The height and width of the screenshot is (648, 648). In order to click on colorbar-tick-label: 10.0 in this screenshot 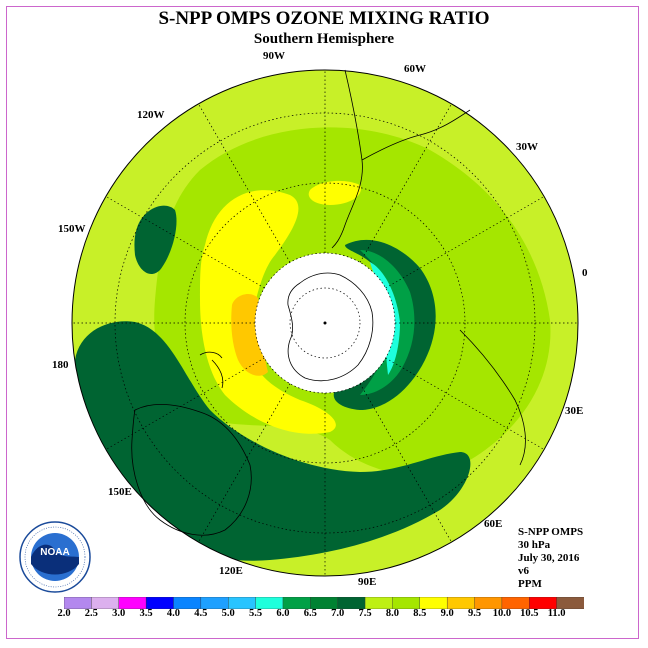, I will do `click(502, 613)`.